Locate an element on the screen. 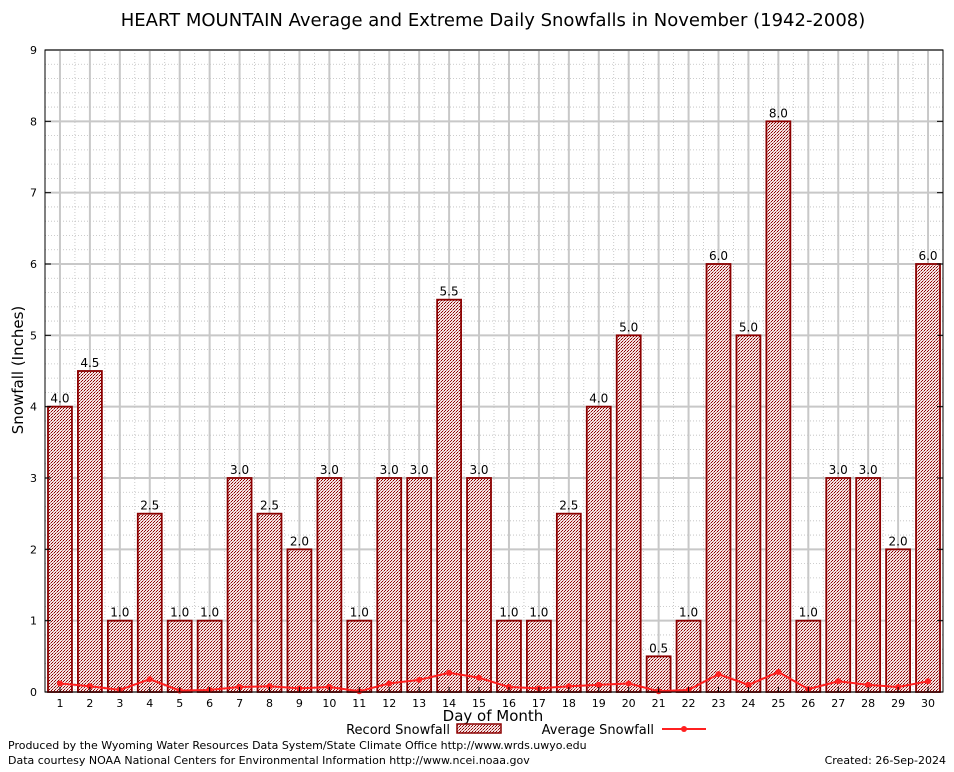  created-date: Created: 26-Sep-2024 is located at coordinates (885, 760).